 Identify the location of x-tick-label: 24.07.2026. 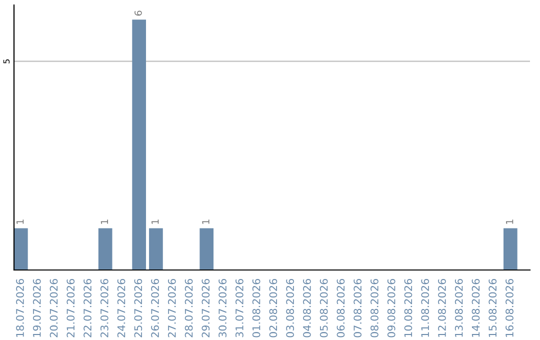
(121, 308).